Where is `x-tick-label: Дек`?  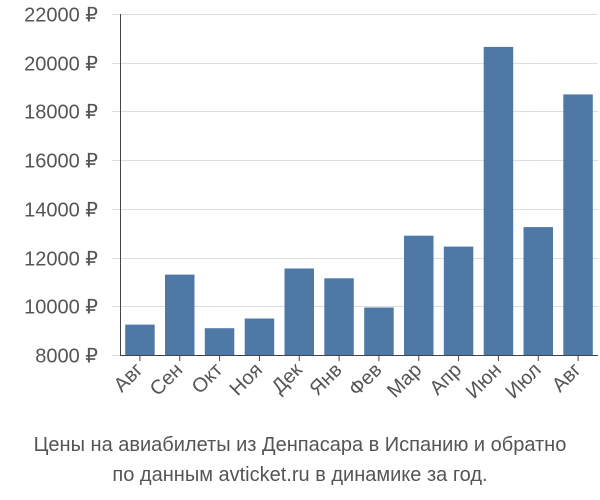 x-tick-label: Дек is located at coordinates (287, 378).